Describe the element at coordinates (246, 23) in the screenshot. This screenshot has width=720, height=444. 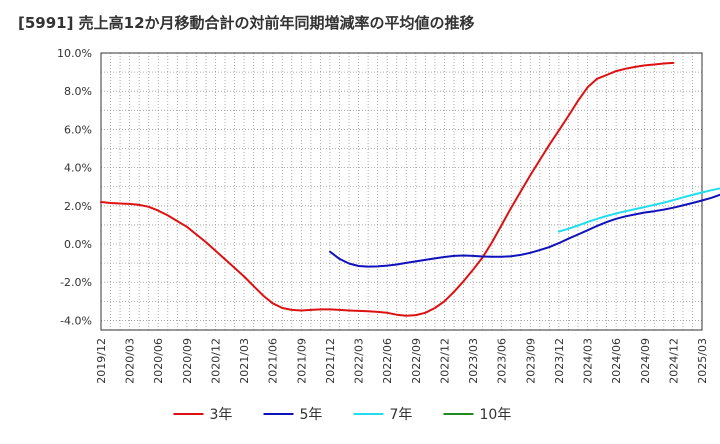
I see `chart-title: [5991] 売上高12か月移動合計の対前年同期増減率の平均値の推移` at that location.